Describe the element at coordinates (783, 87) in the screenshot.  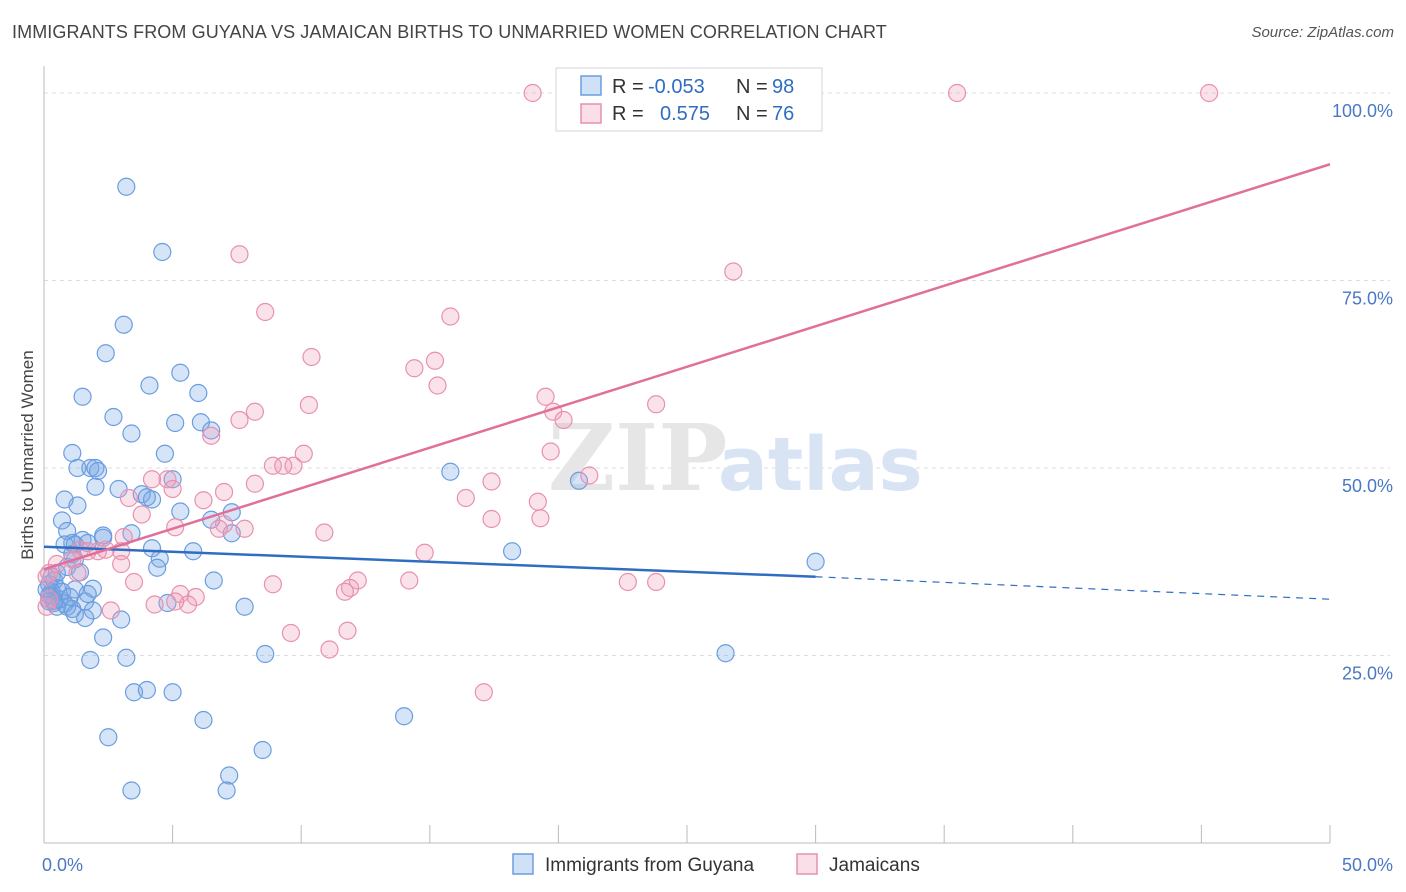
I see `legend-n-value-1: 98` at that location.